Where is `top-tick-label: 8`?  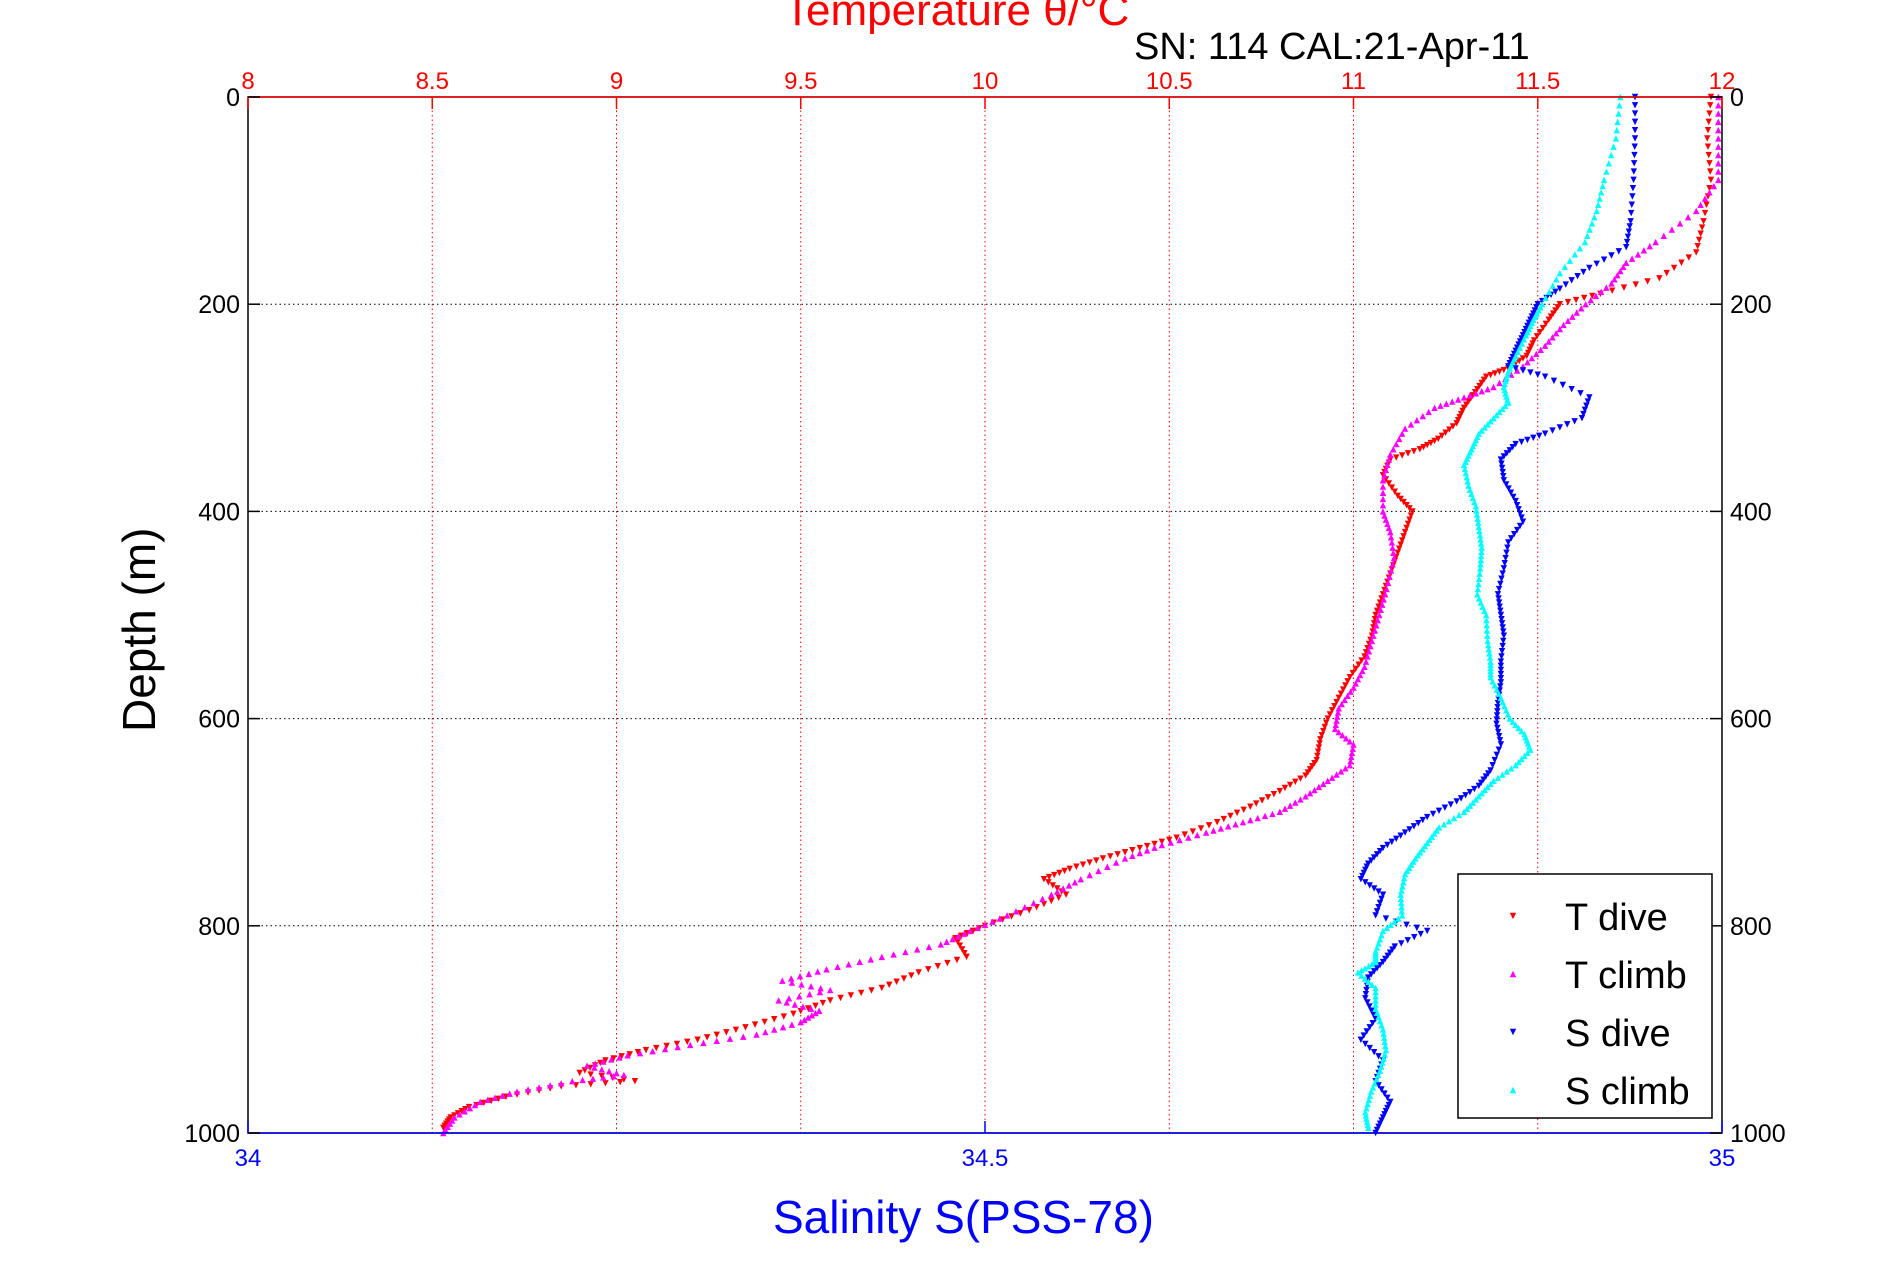 top-tick-label: 8 is located at coordinates (247, 81).